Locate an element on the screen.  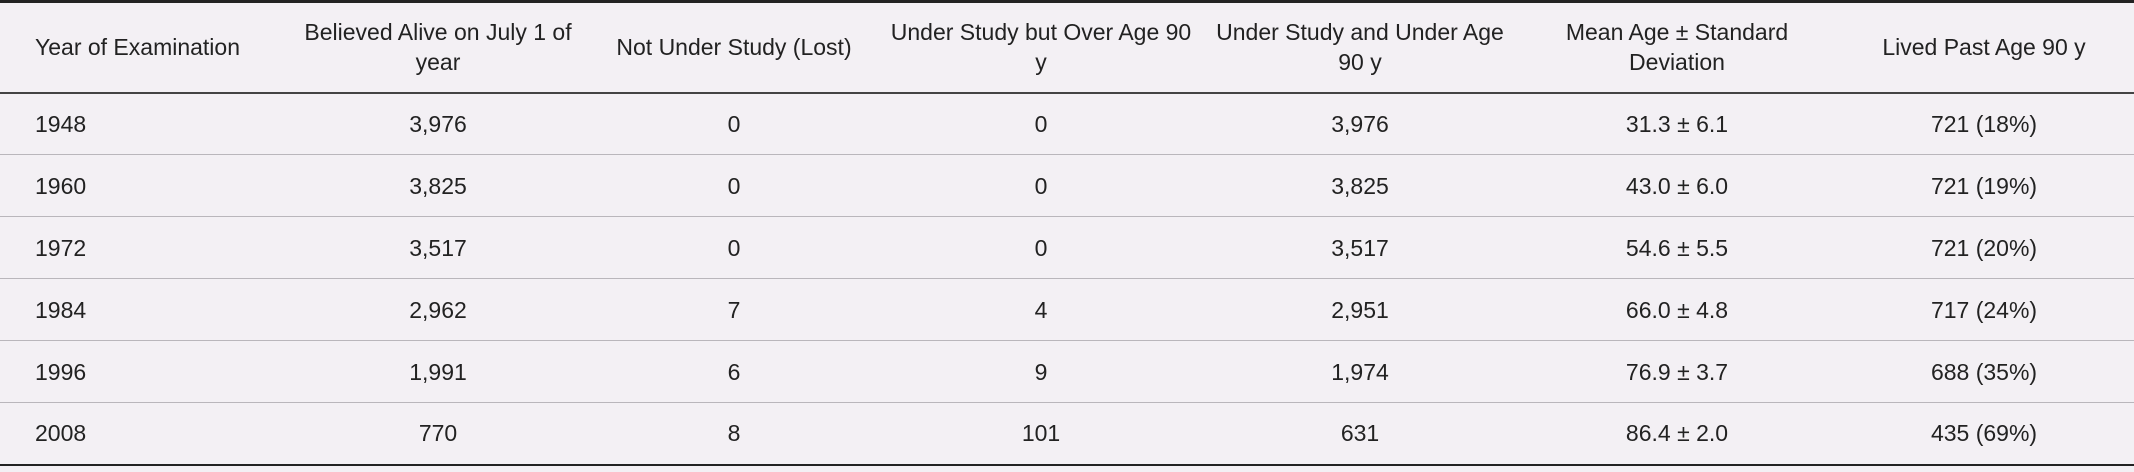
table-cell: 86.4 ± 2.0 is located at coordinates (1677, 433).